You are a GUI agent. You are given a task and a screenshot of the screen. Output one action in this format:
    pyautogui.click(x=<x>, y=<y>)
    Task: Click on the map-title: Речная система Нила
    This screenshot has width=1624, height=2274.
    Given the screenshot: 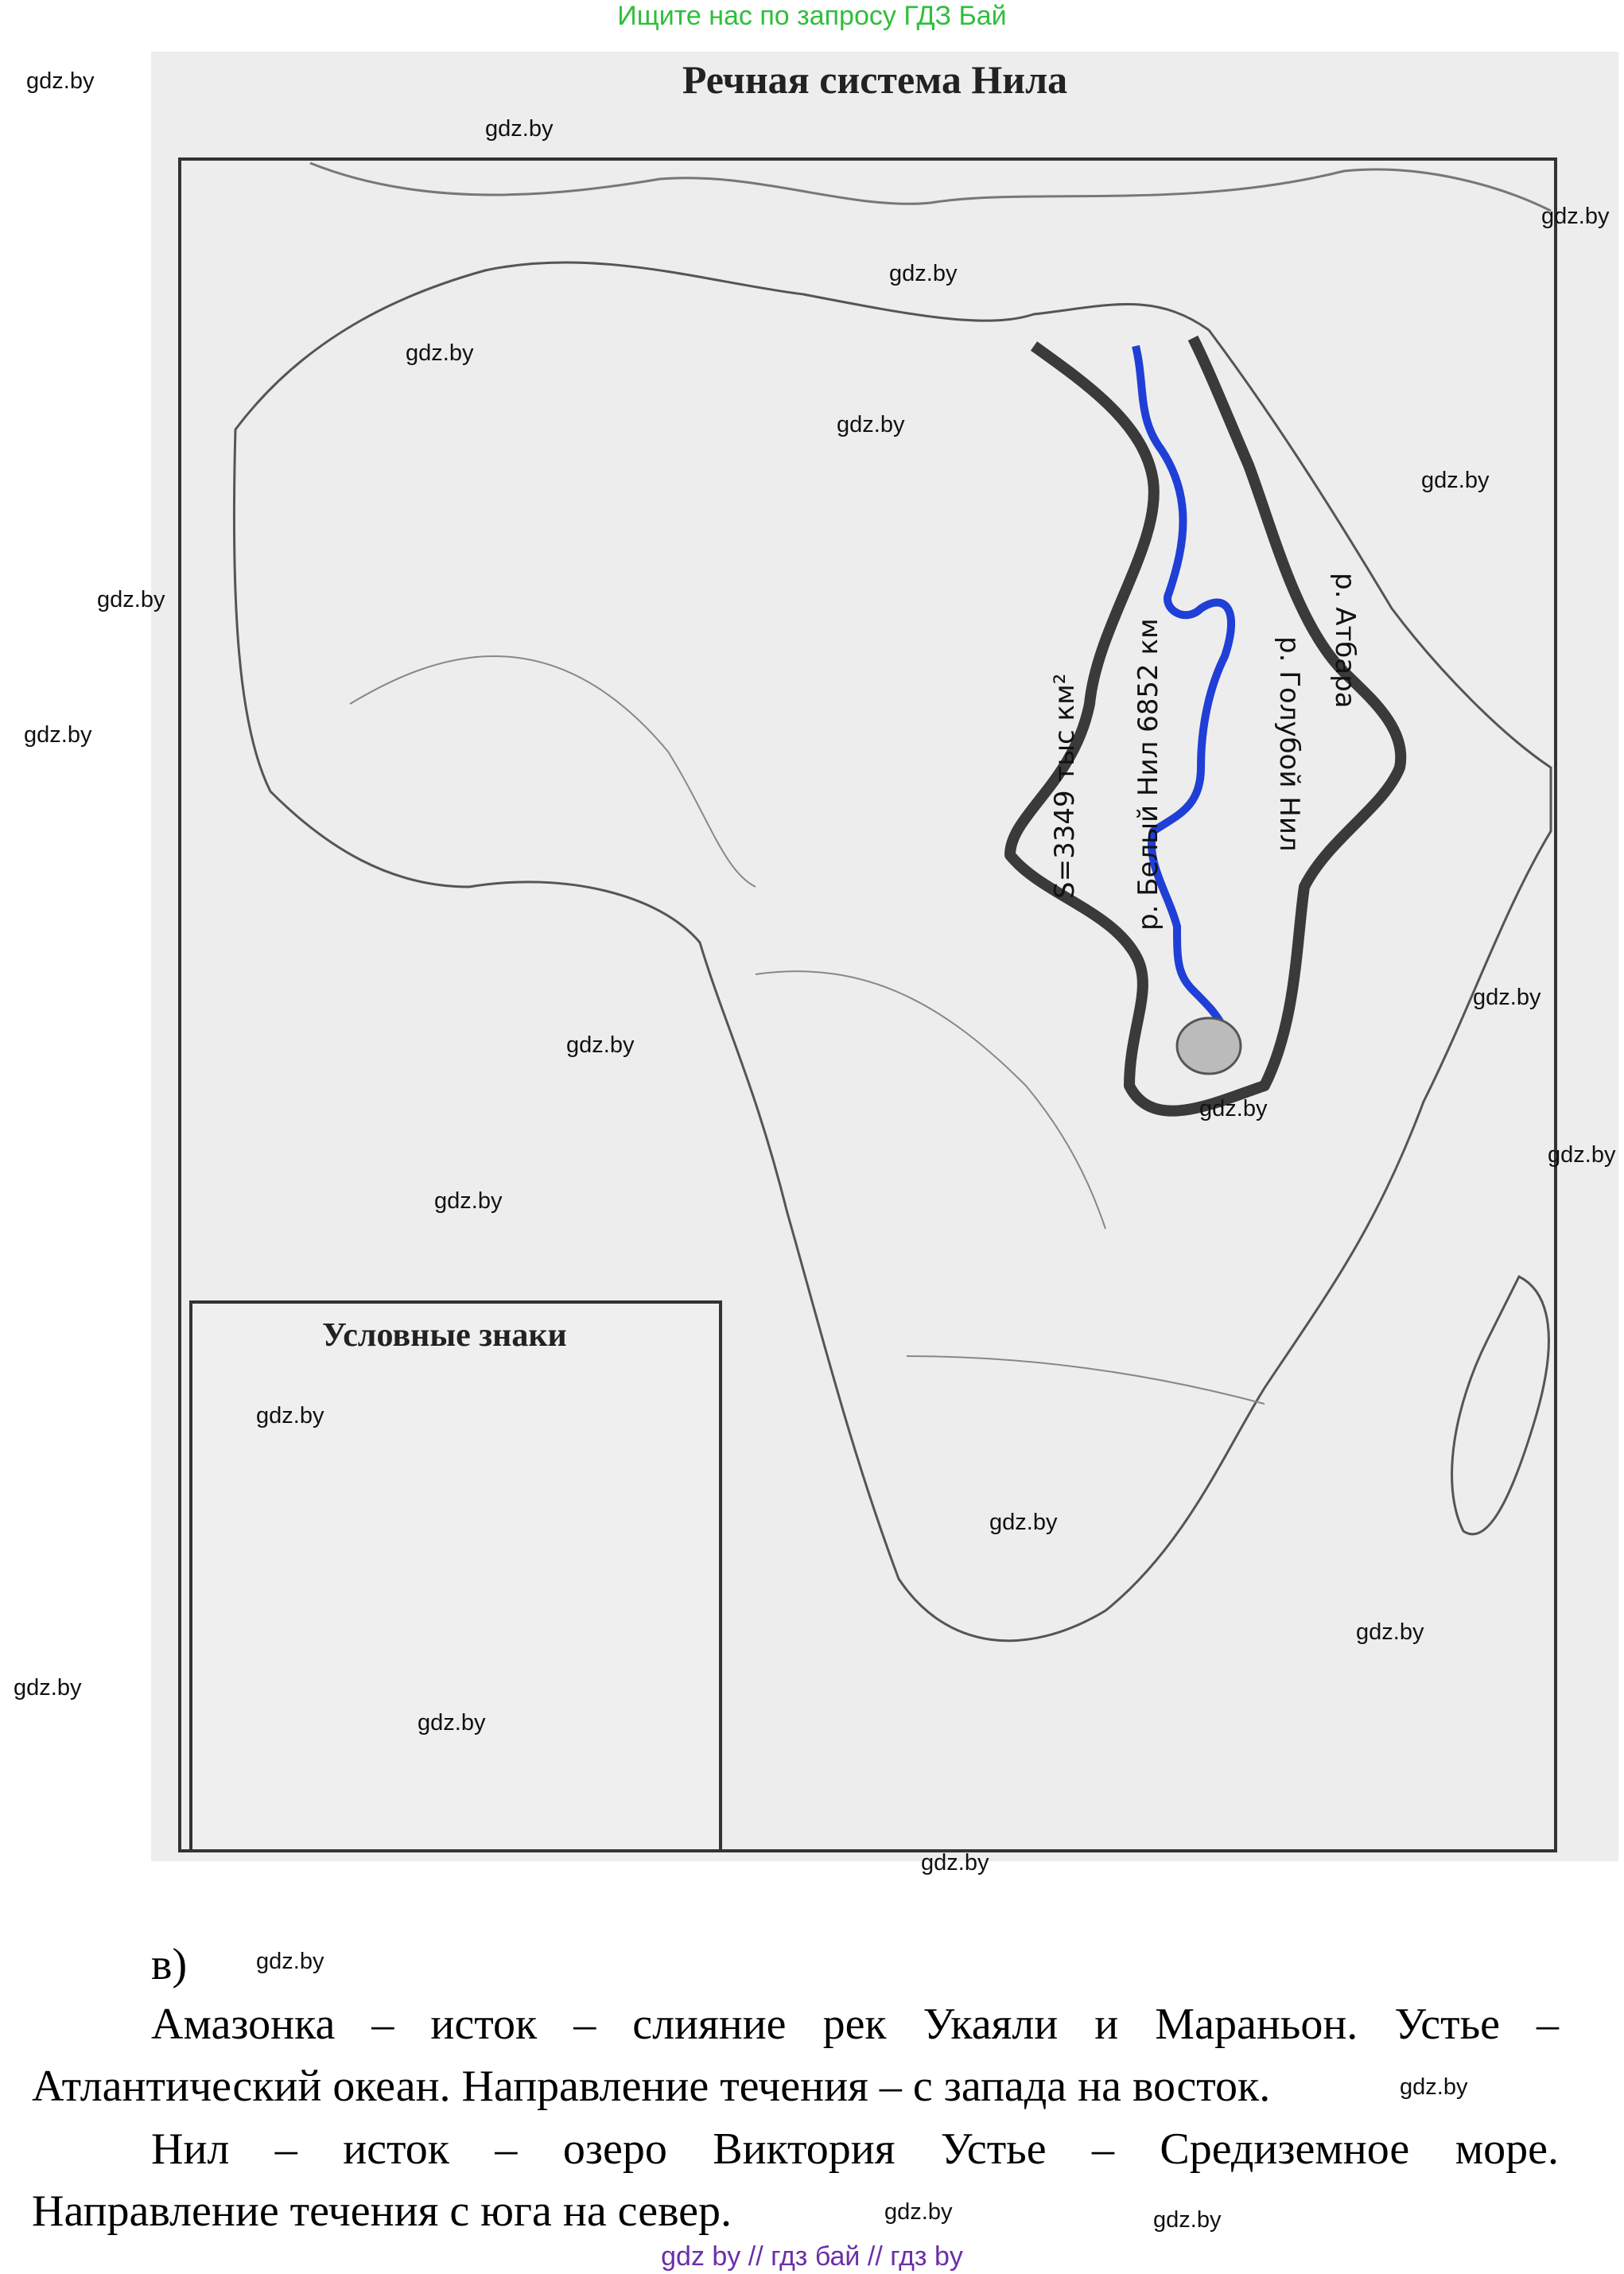 What is the action you would take?
    pyautogui.click(x=875, y=79)
    